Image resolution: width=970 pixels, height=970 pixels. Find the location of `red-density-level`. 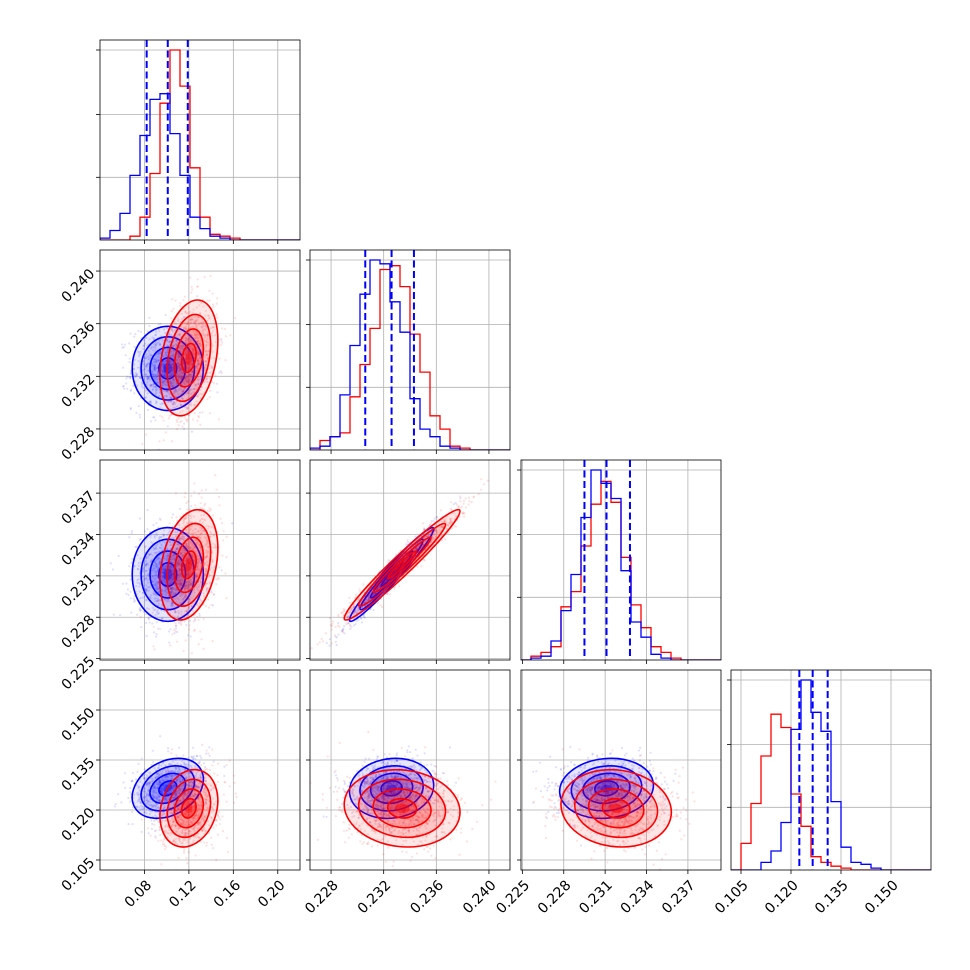

red-density-level is located at coordinates (189, 565).